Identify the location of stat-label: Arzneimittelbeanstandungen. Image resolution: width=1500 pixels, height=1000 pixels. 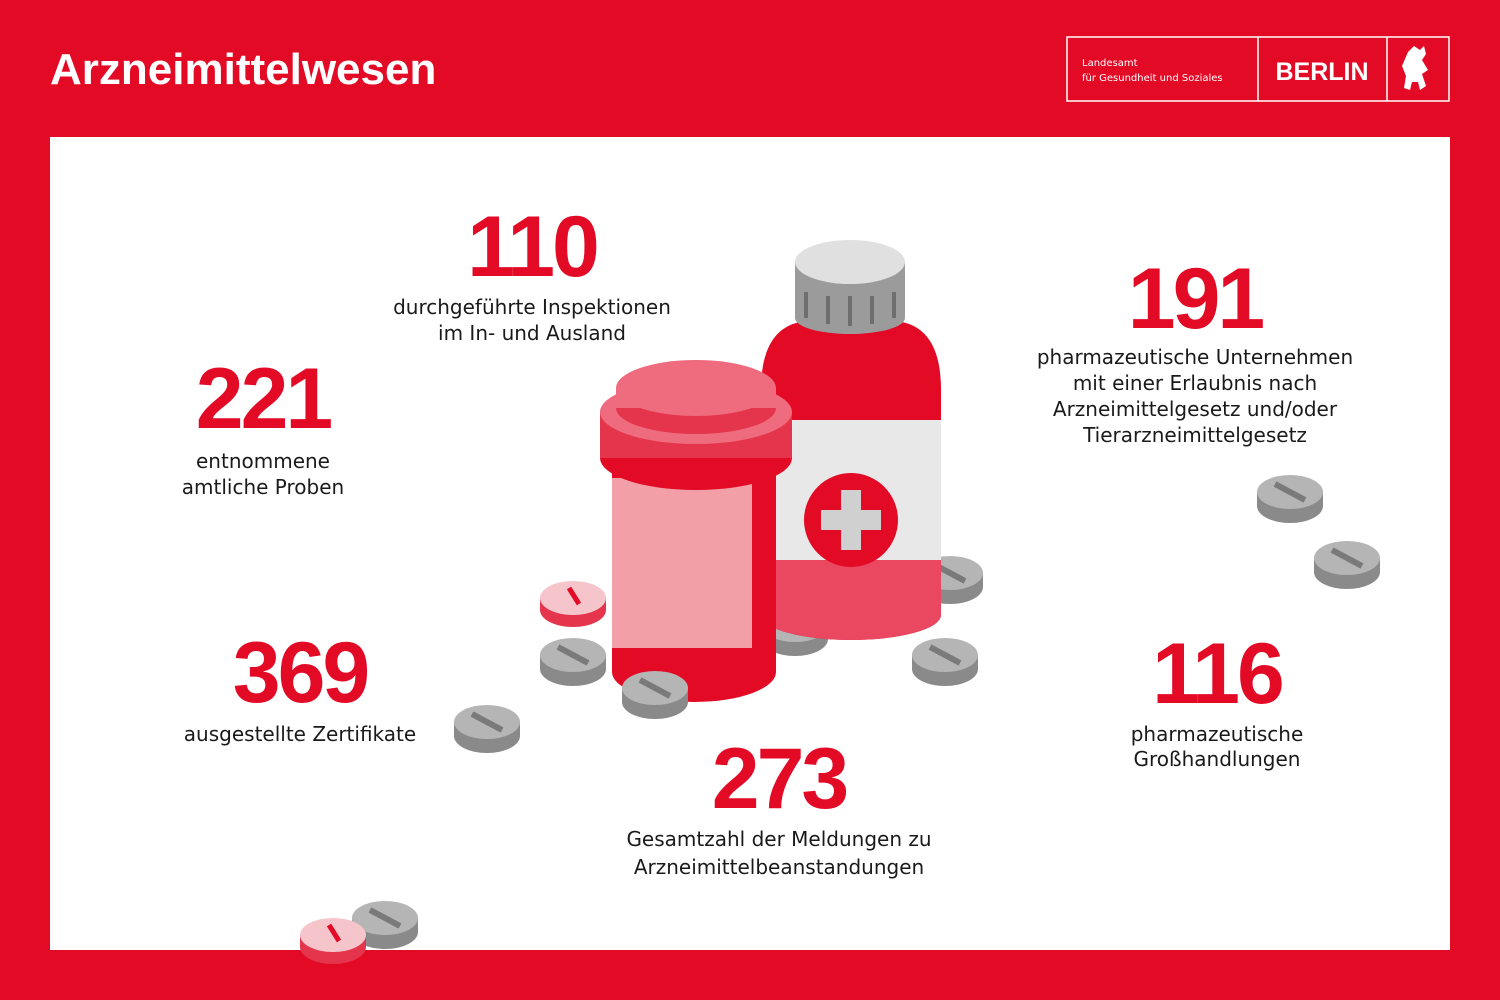
(779, 867).